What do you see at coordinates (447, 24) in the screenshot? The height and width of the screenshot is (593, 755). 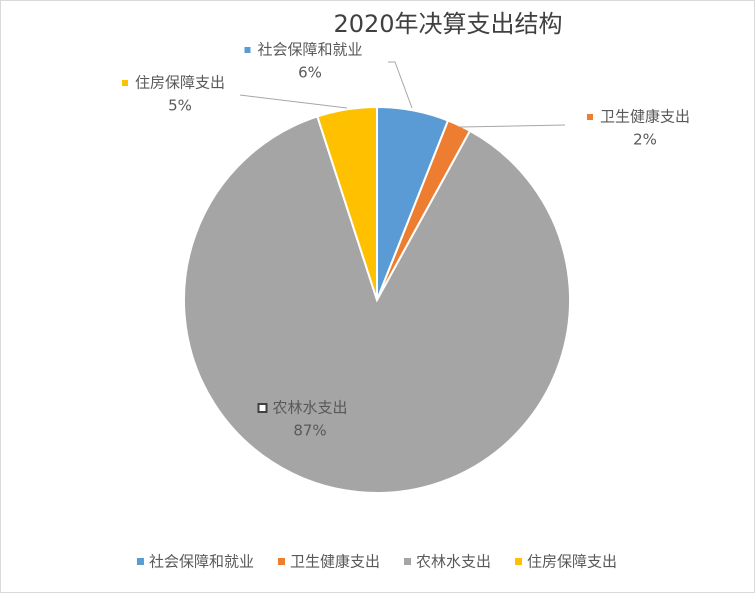 I see `chart-title: 2020年决算支出结构` at bounding box center [447, 24].